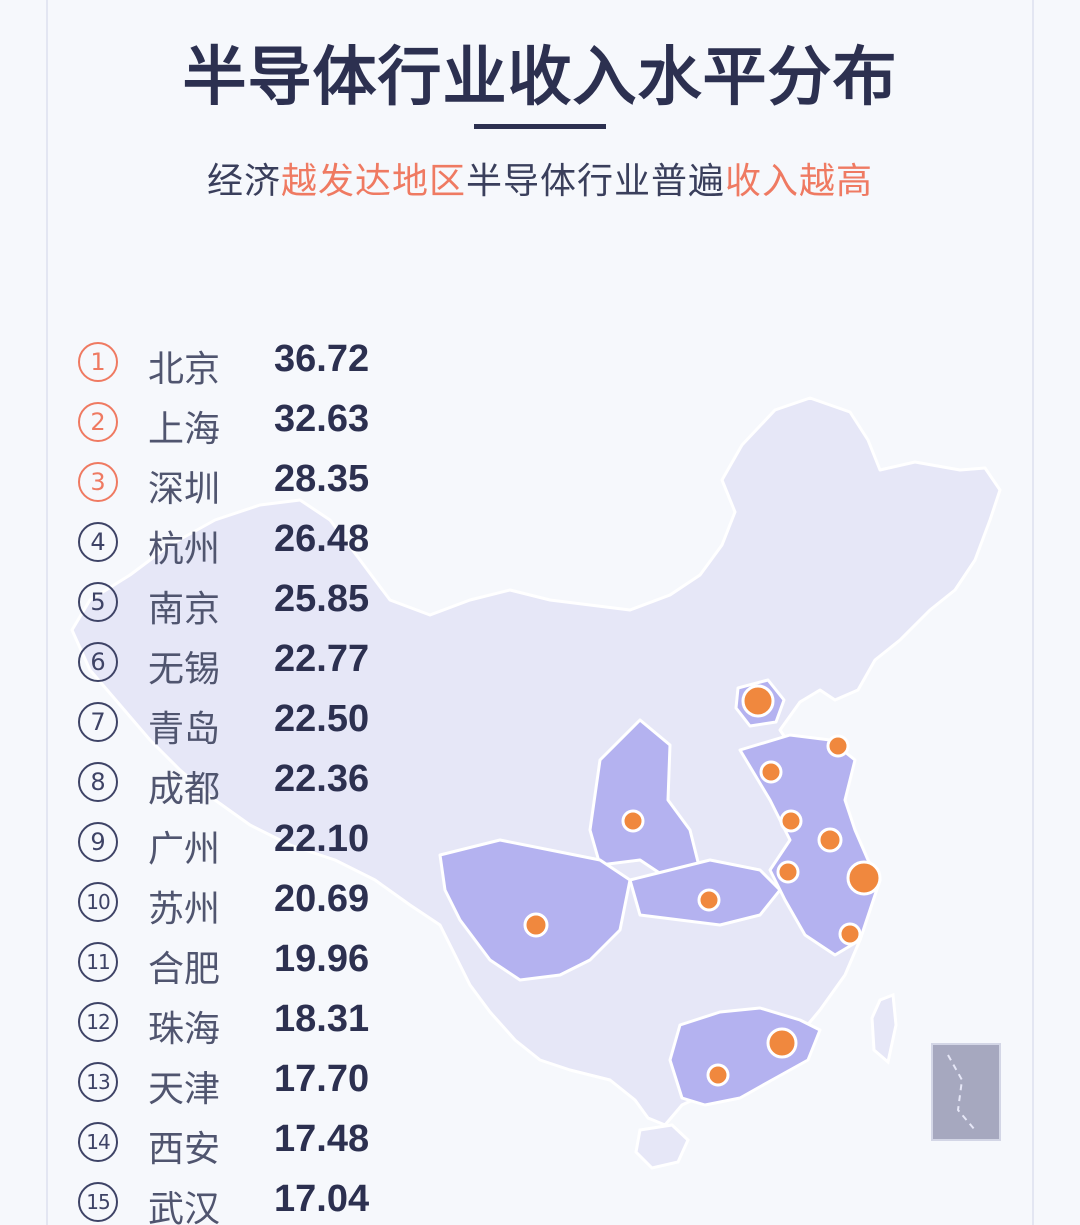  Describe the element at coordinates (322, 1019) in the screenshot. I see `income-value: 18.31` at that location.